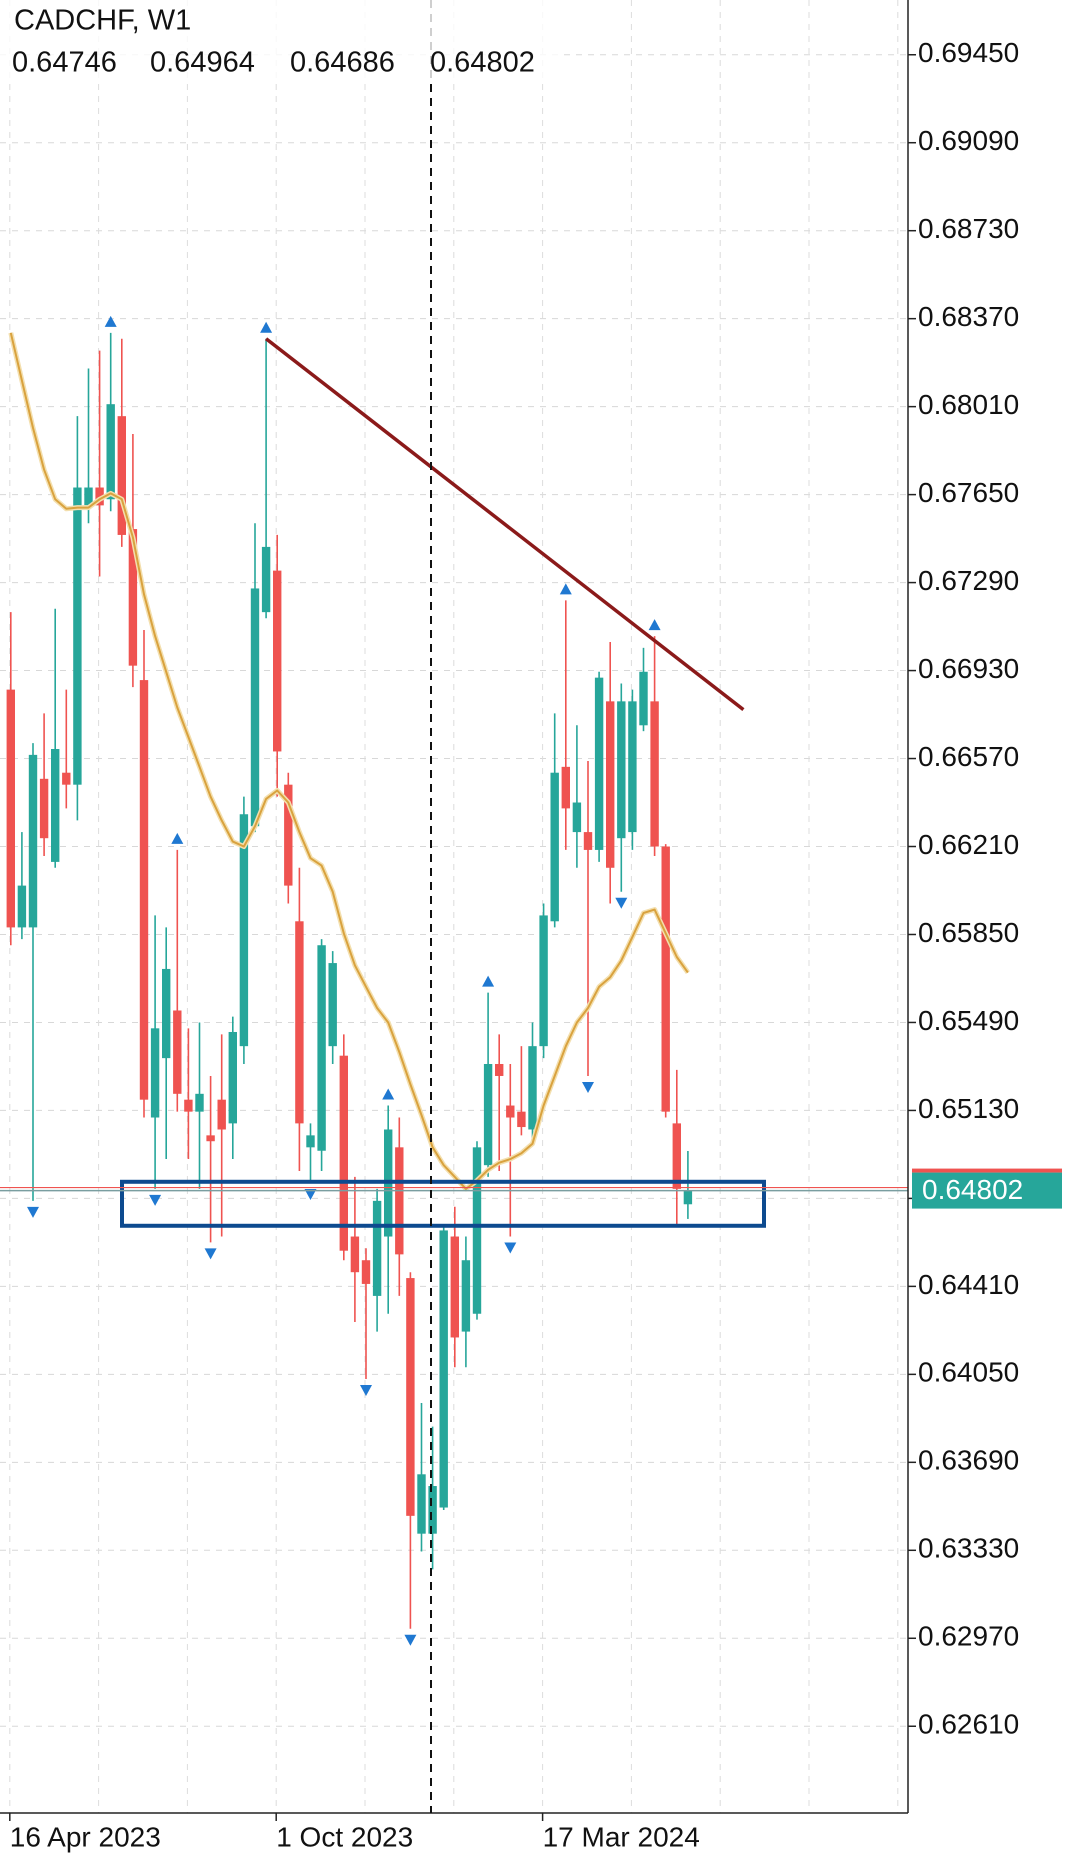 Image resolution: width=1080 pixels, height=1864 pixels. What do you see at coordinates (968, 668) in the screenshot?
I see `y-tick-label: 0.66930` at bounding box center [968, 668].